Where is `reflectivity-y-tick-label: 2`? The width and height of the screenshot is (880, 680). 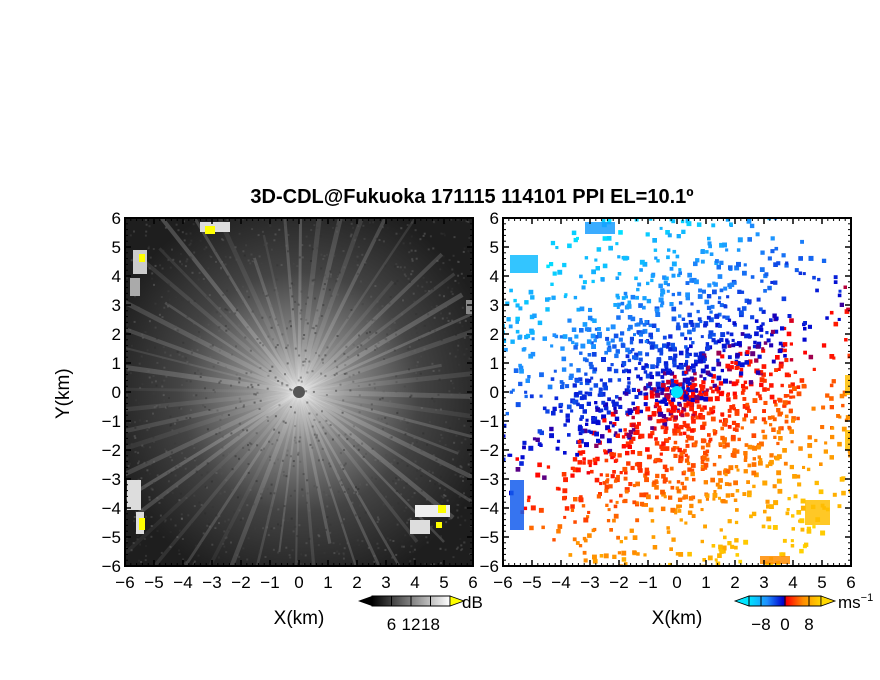 reflectivity-y-tick-label: 2 is located at coordinates (116, 334).